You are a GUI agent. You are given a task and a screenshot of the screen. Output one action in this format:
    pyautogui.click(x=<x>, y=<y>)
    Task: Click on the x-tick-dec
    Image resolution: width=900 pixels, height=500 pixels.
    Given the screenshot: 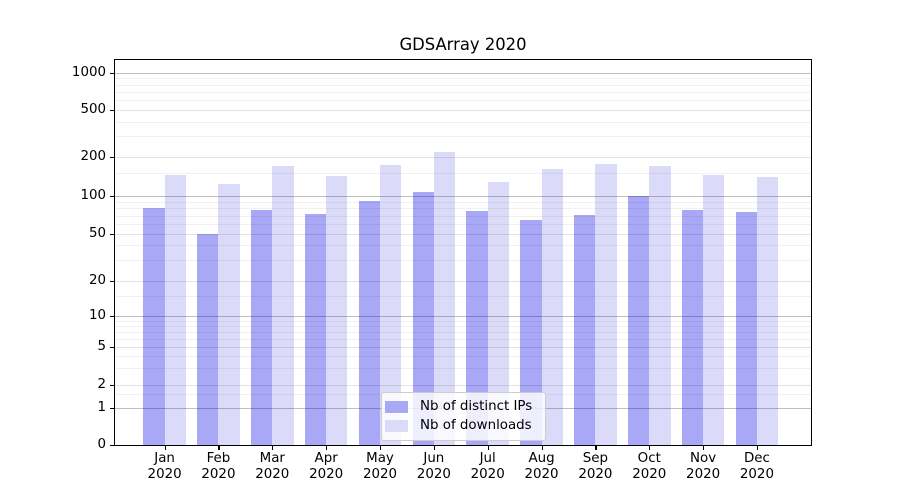 What is the action you would take?
    pyautogui.click(x=757, y=448)
    